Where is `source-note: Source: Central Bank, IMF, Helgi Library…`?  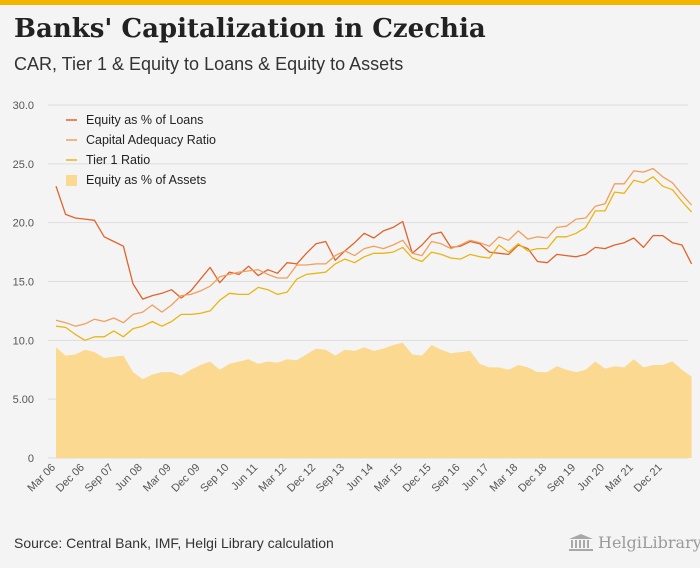 source-note: Source: Central Bank, IMF, Helgi Library… is located at coordinates (174, 543).